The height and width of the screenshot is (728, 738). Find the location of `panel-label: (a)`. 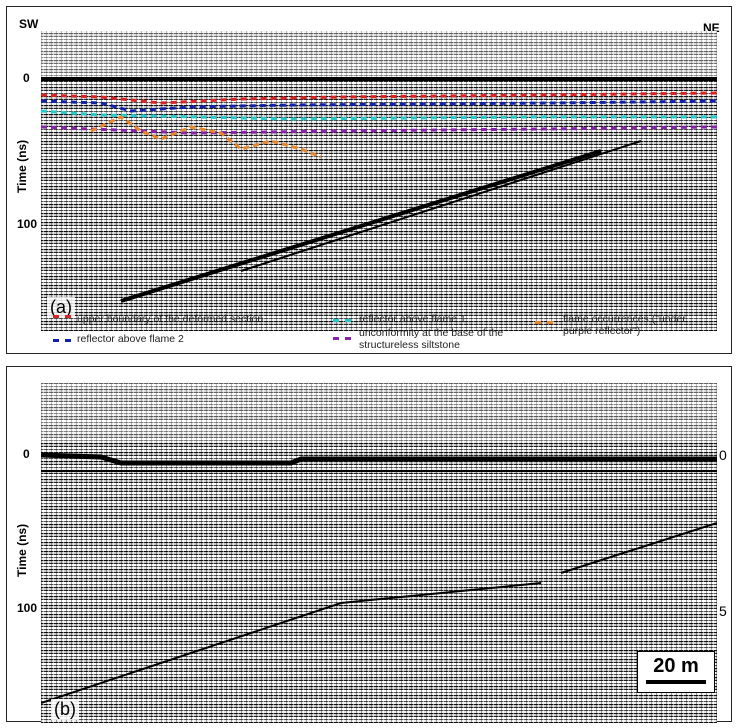

panel-label: (a) is located at coordinates (61, 307).